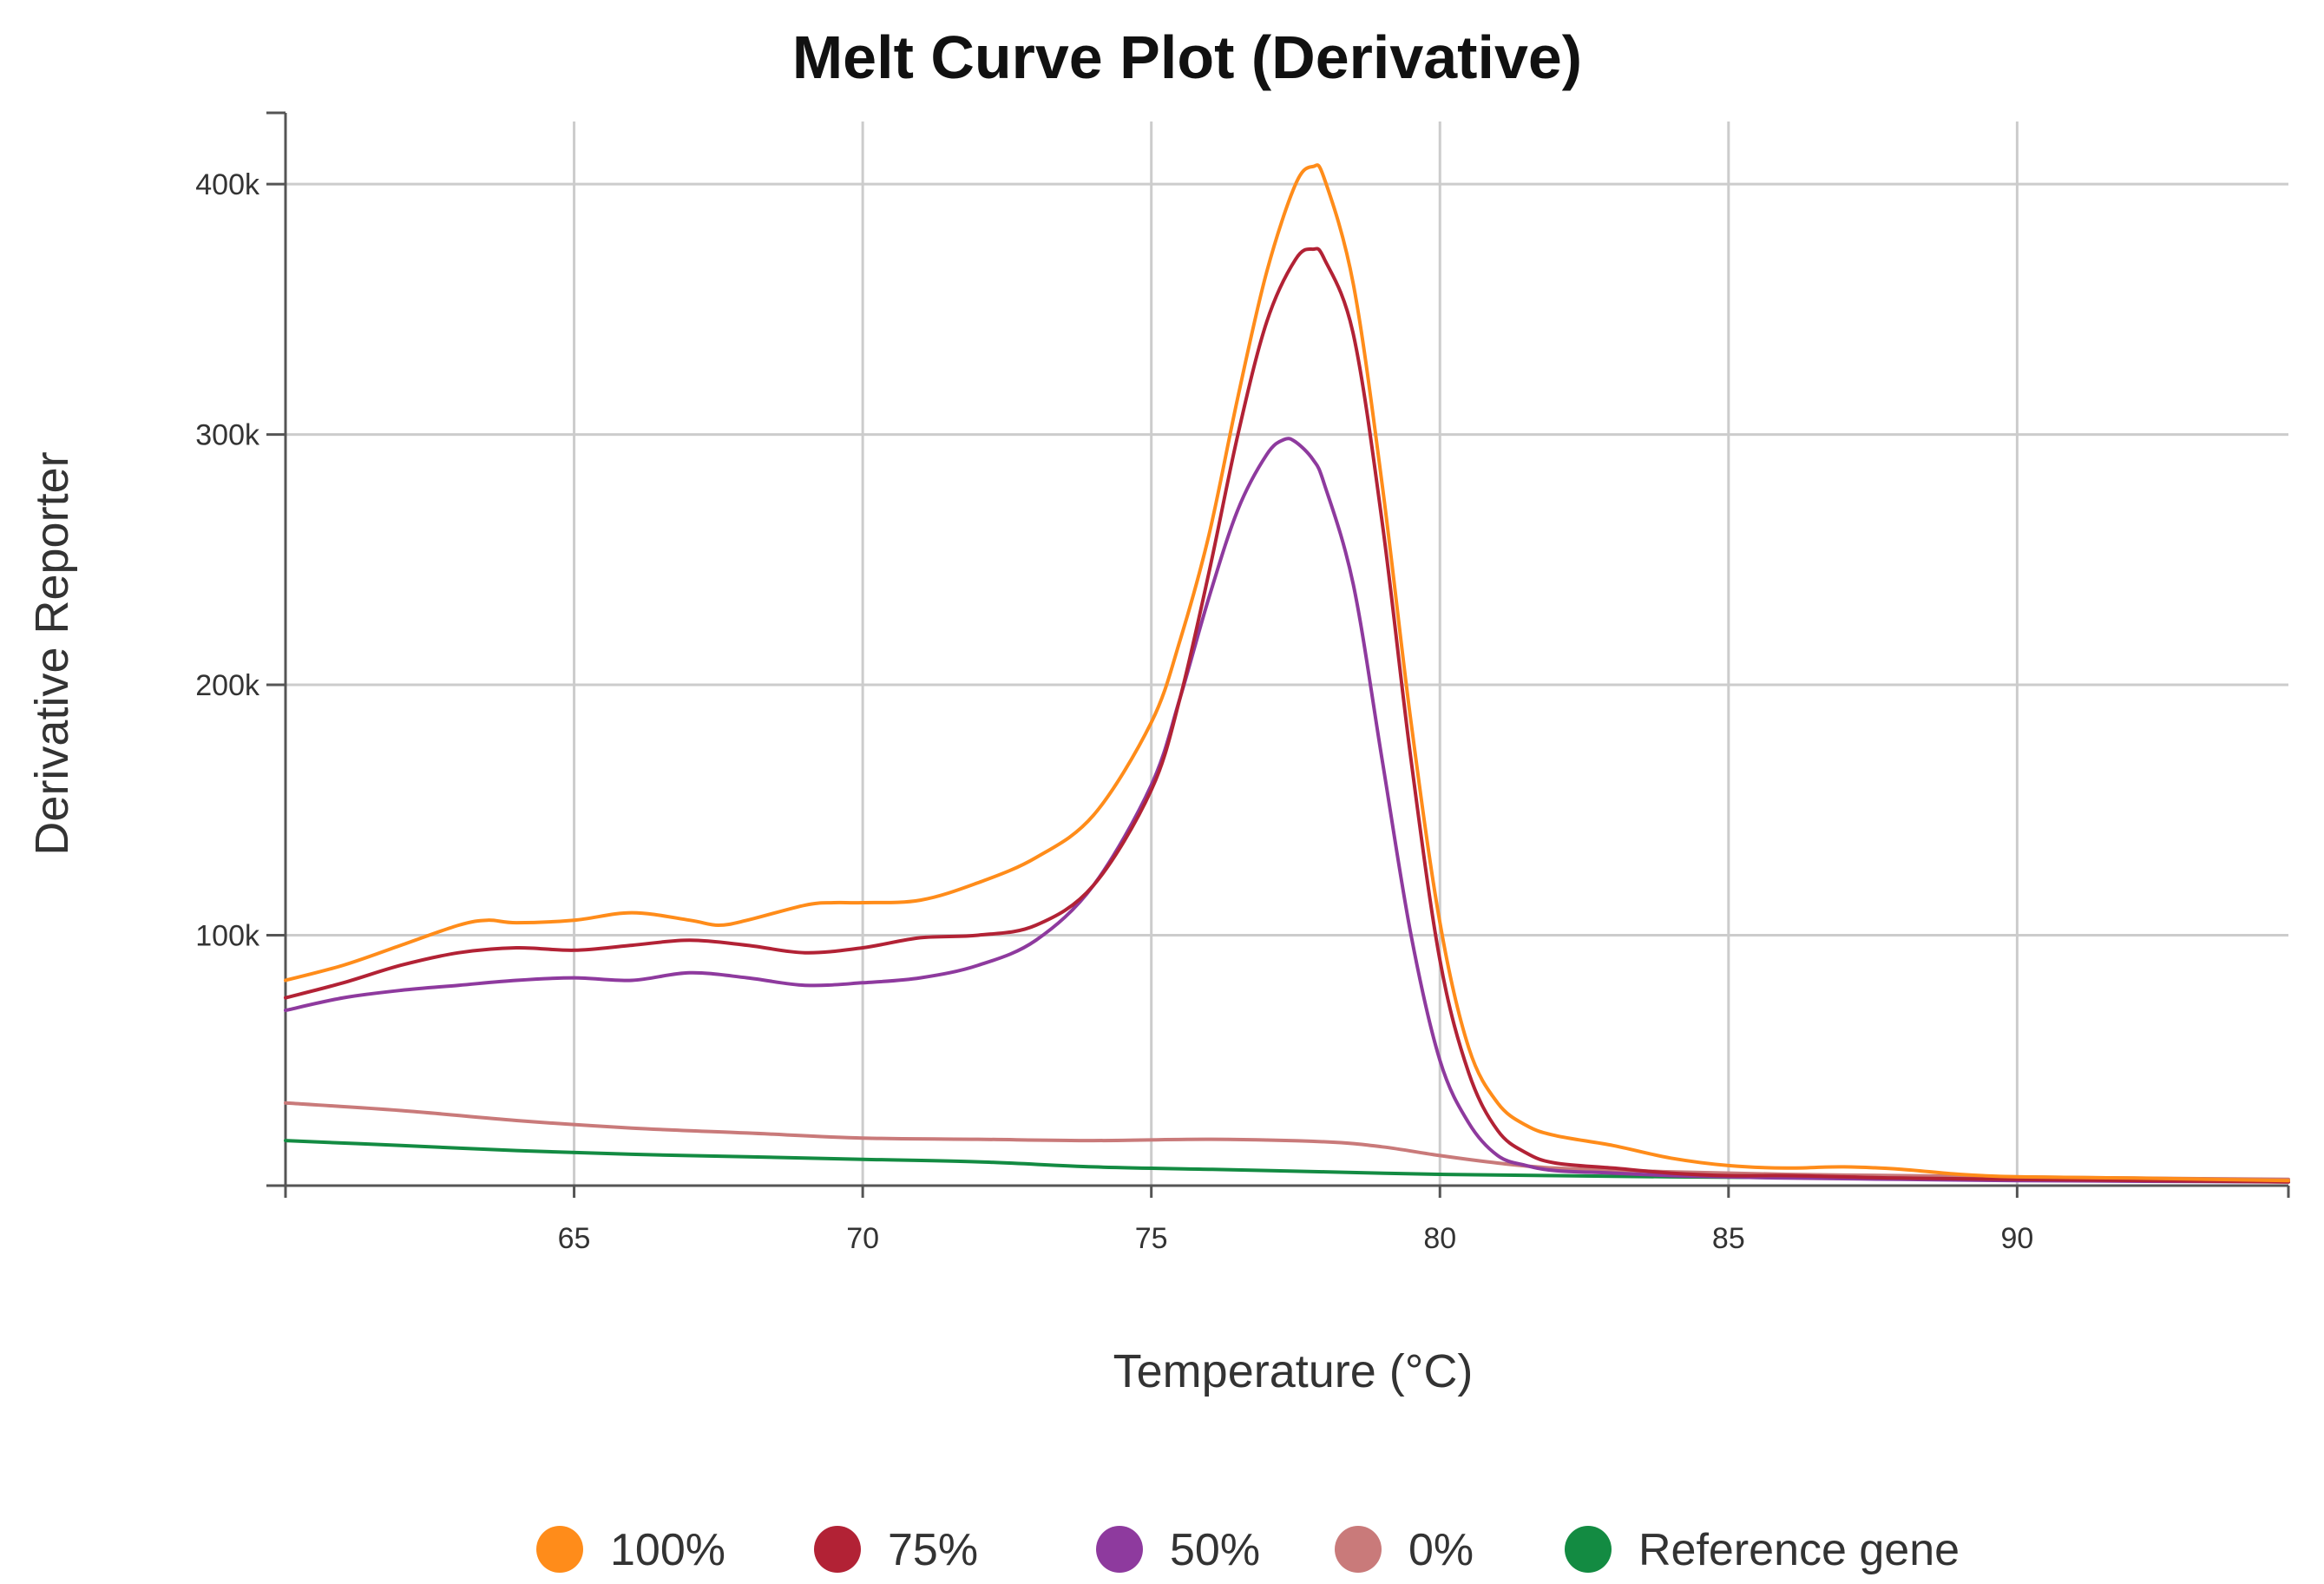 This screenshot has height=1584, width=2324. What do you see at coordinates (2016, 1239) in the screenshot?
I see `x-tick-label: 90` at bounding box center [2016, 1239].